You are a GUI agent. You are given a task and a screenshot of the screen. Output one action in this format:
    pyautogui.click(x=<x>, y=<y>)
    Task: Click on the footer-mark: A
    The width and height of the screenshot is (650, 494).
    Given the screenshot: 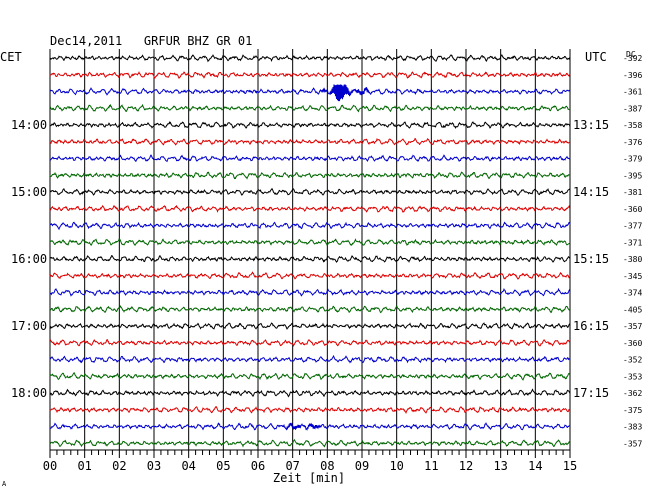 What is the action you would take?
    pyautogui.click(x=4, y=484)
    